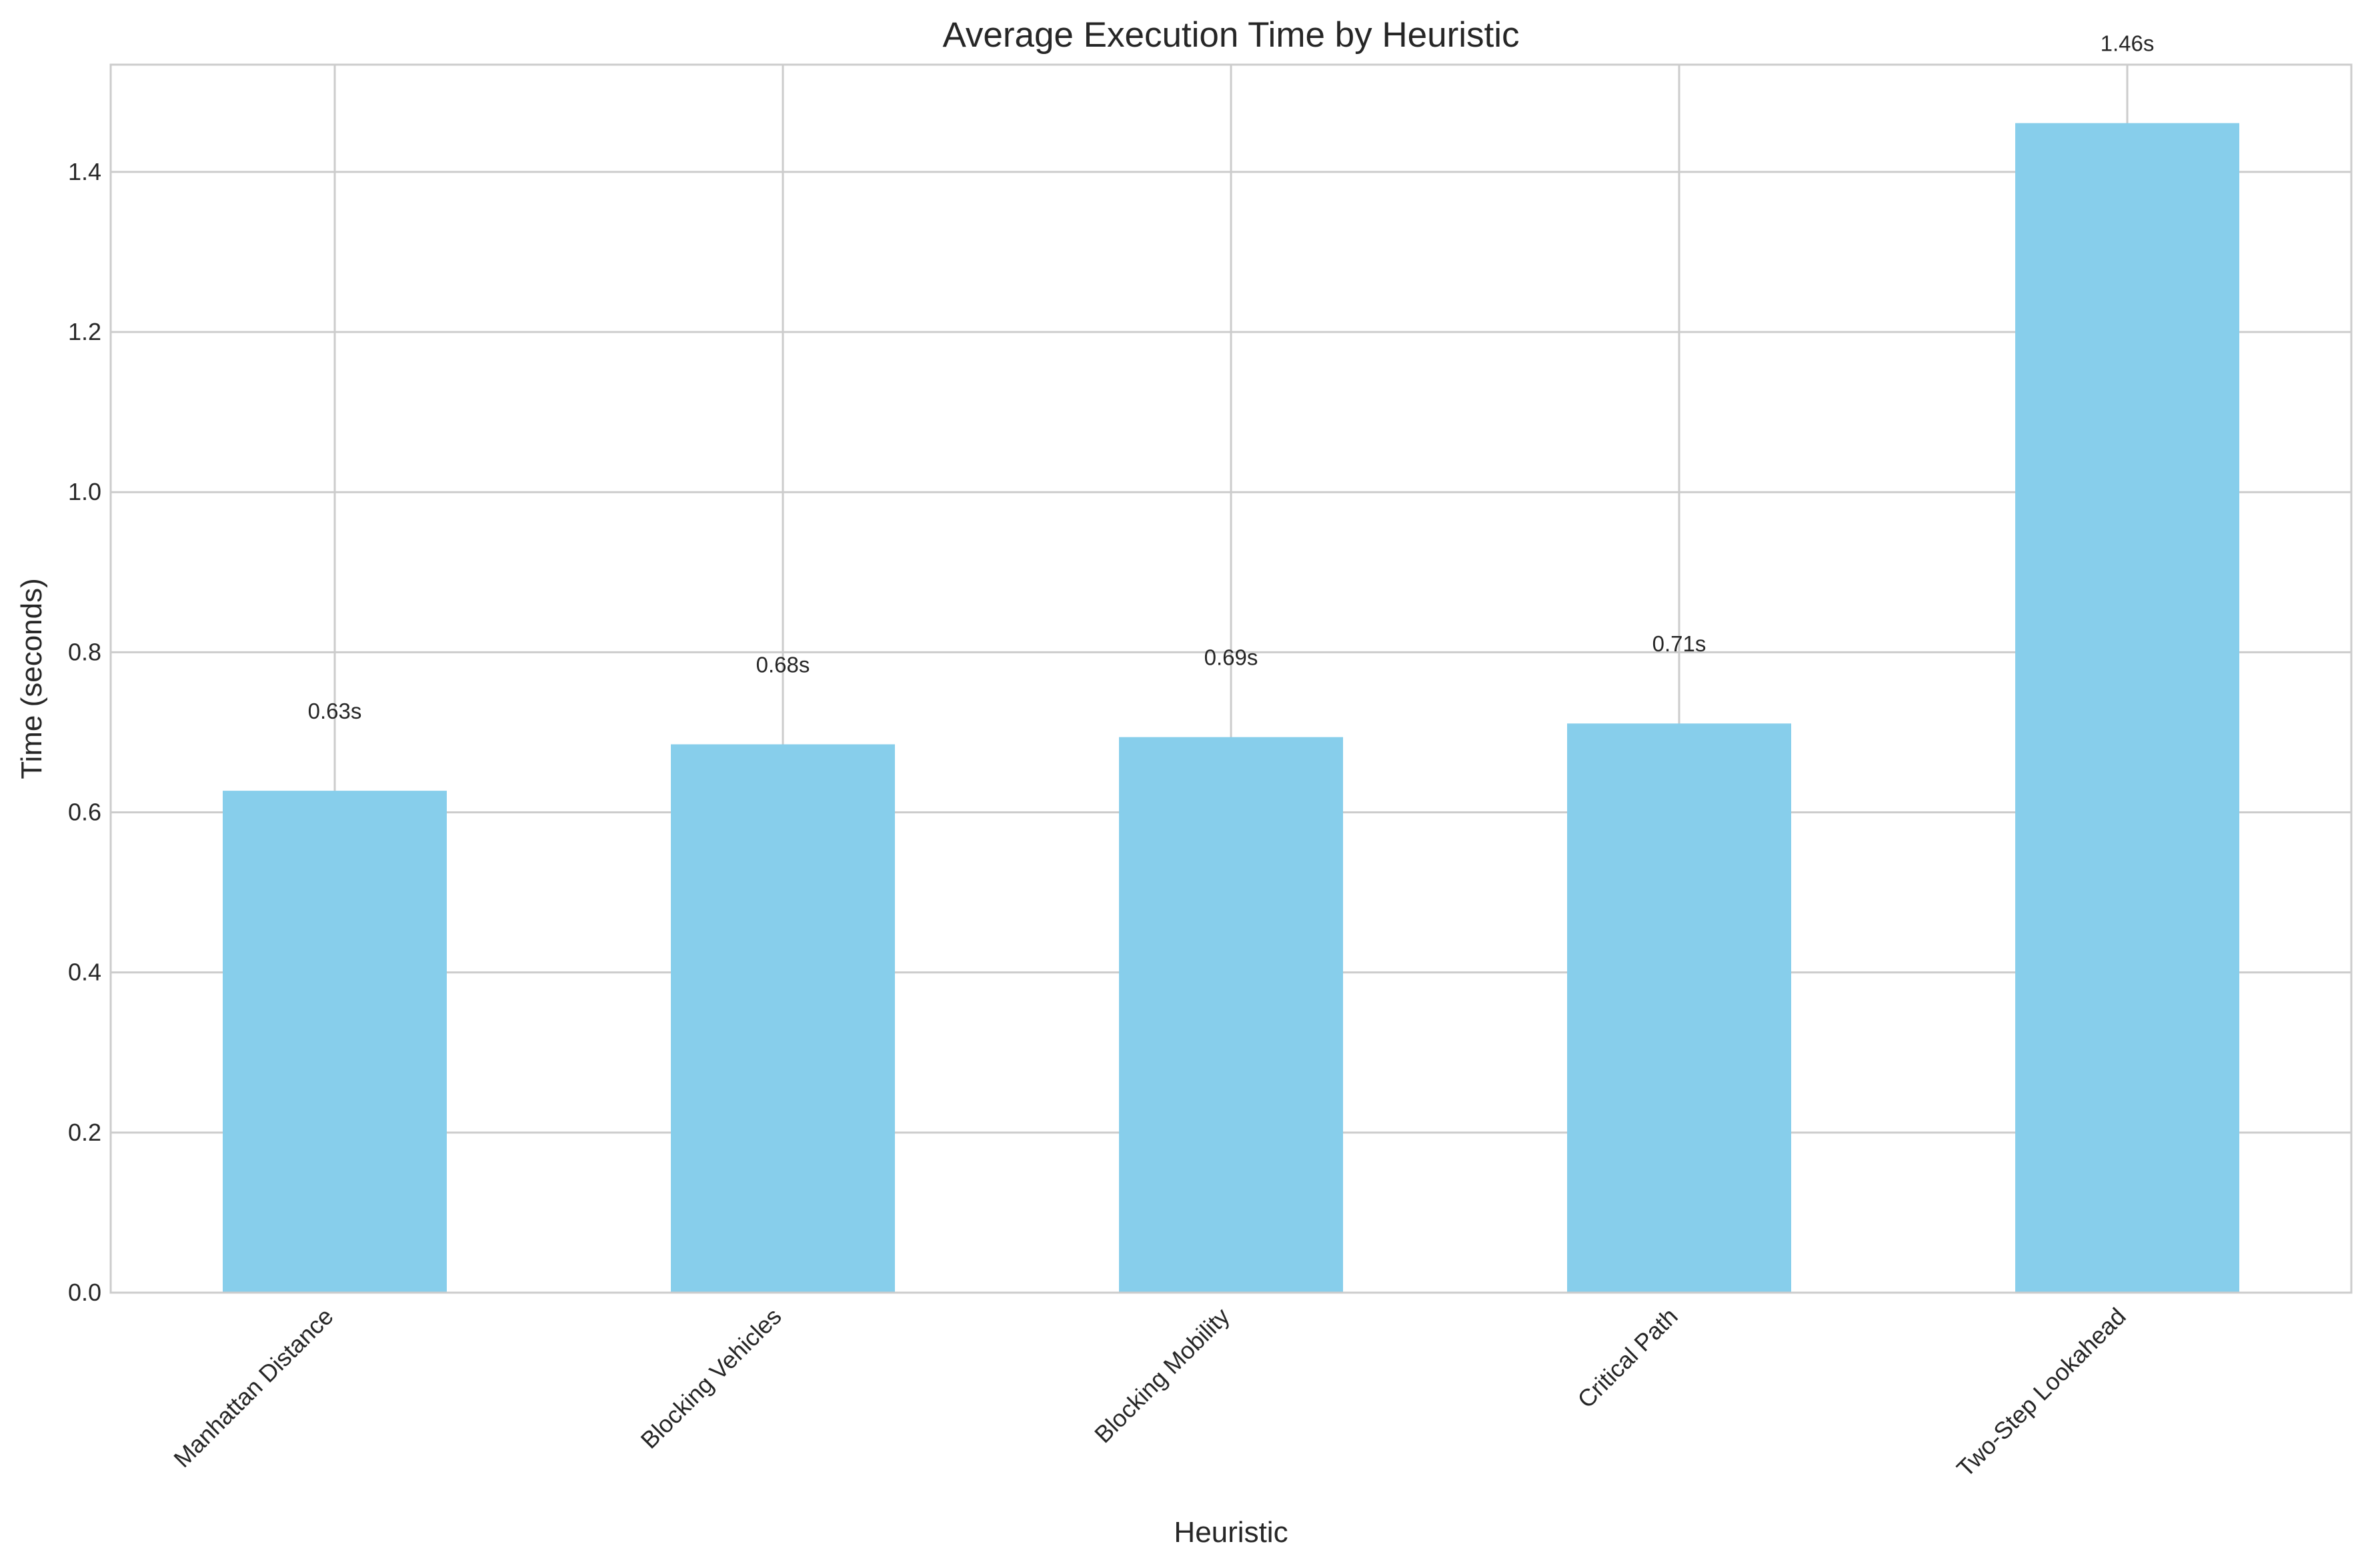 This screenshot has width=2370, height=1568. What do you see at coordinates (253, 1388) in the screenshot?
I see `x-tick-label: Manhattan Distance` at bounding box center [253, 1388].